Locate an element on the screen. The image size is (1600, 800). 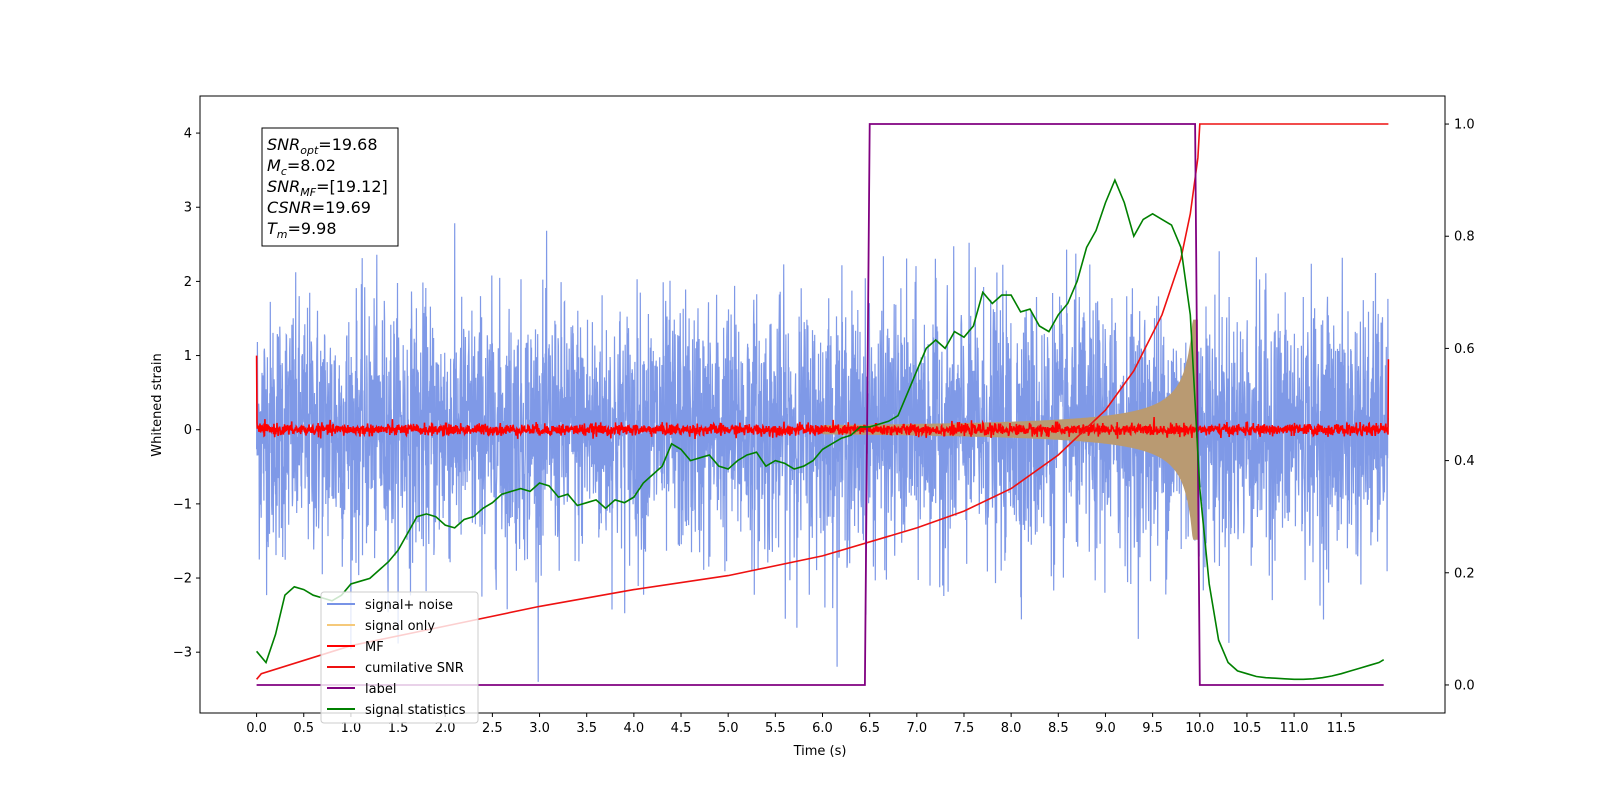
x-tick-label: 5.5 is located at coordinates (775, 728).